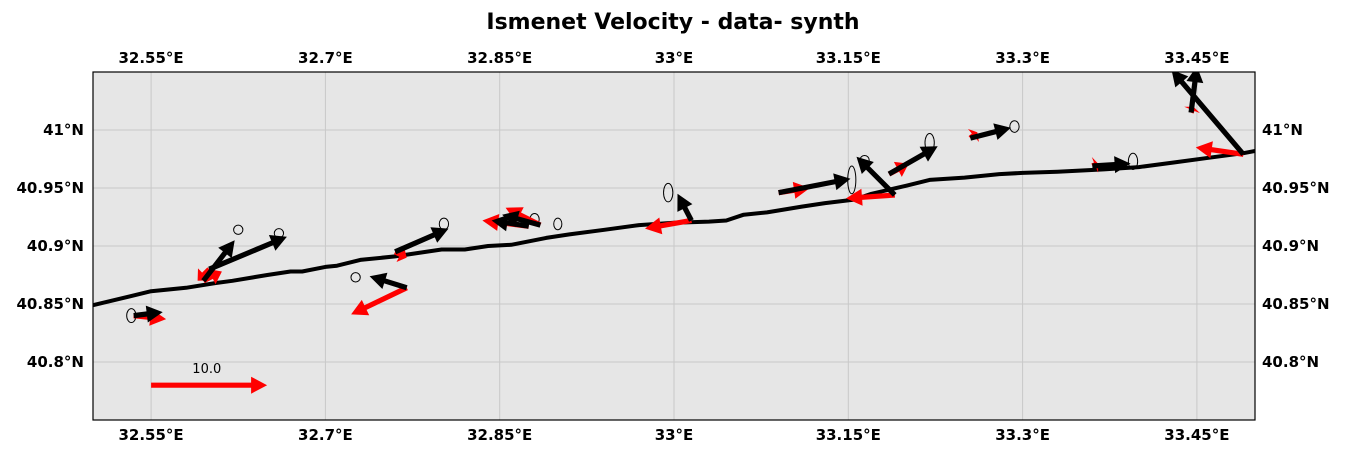 The image size is (1346, 452). Describe the element at coordinates (150, 435) in the screenshot. I see `lon-tick-label-bottom: 32.55°E` at that location.